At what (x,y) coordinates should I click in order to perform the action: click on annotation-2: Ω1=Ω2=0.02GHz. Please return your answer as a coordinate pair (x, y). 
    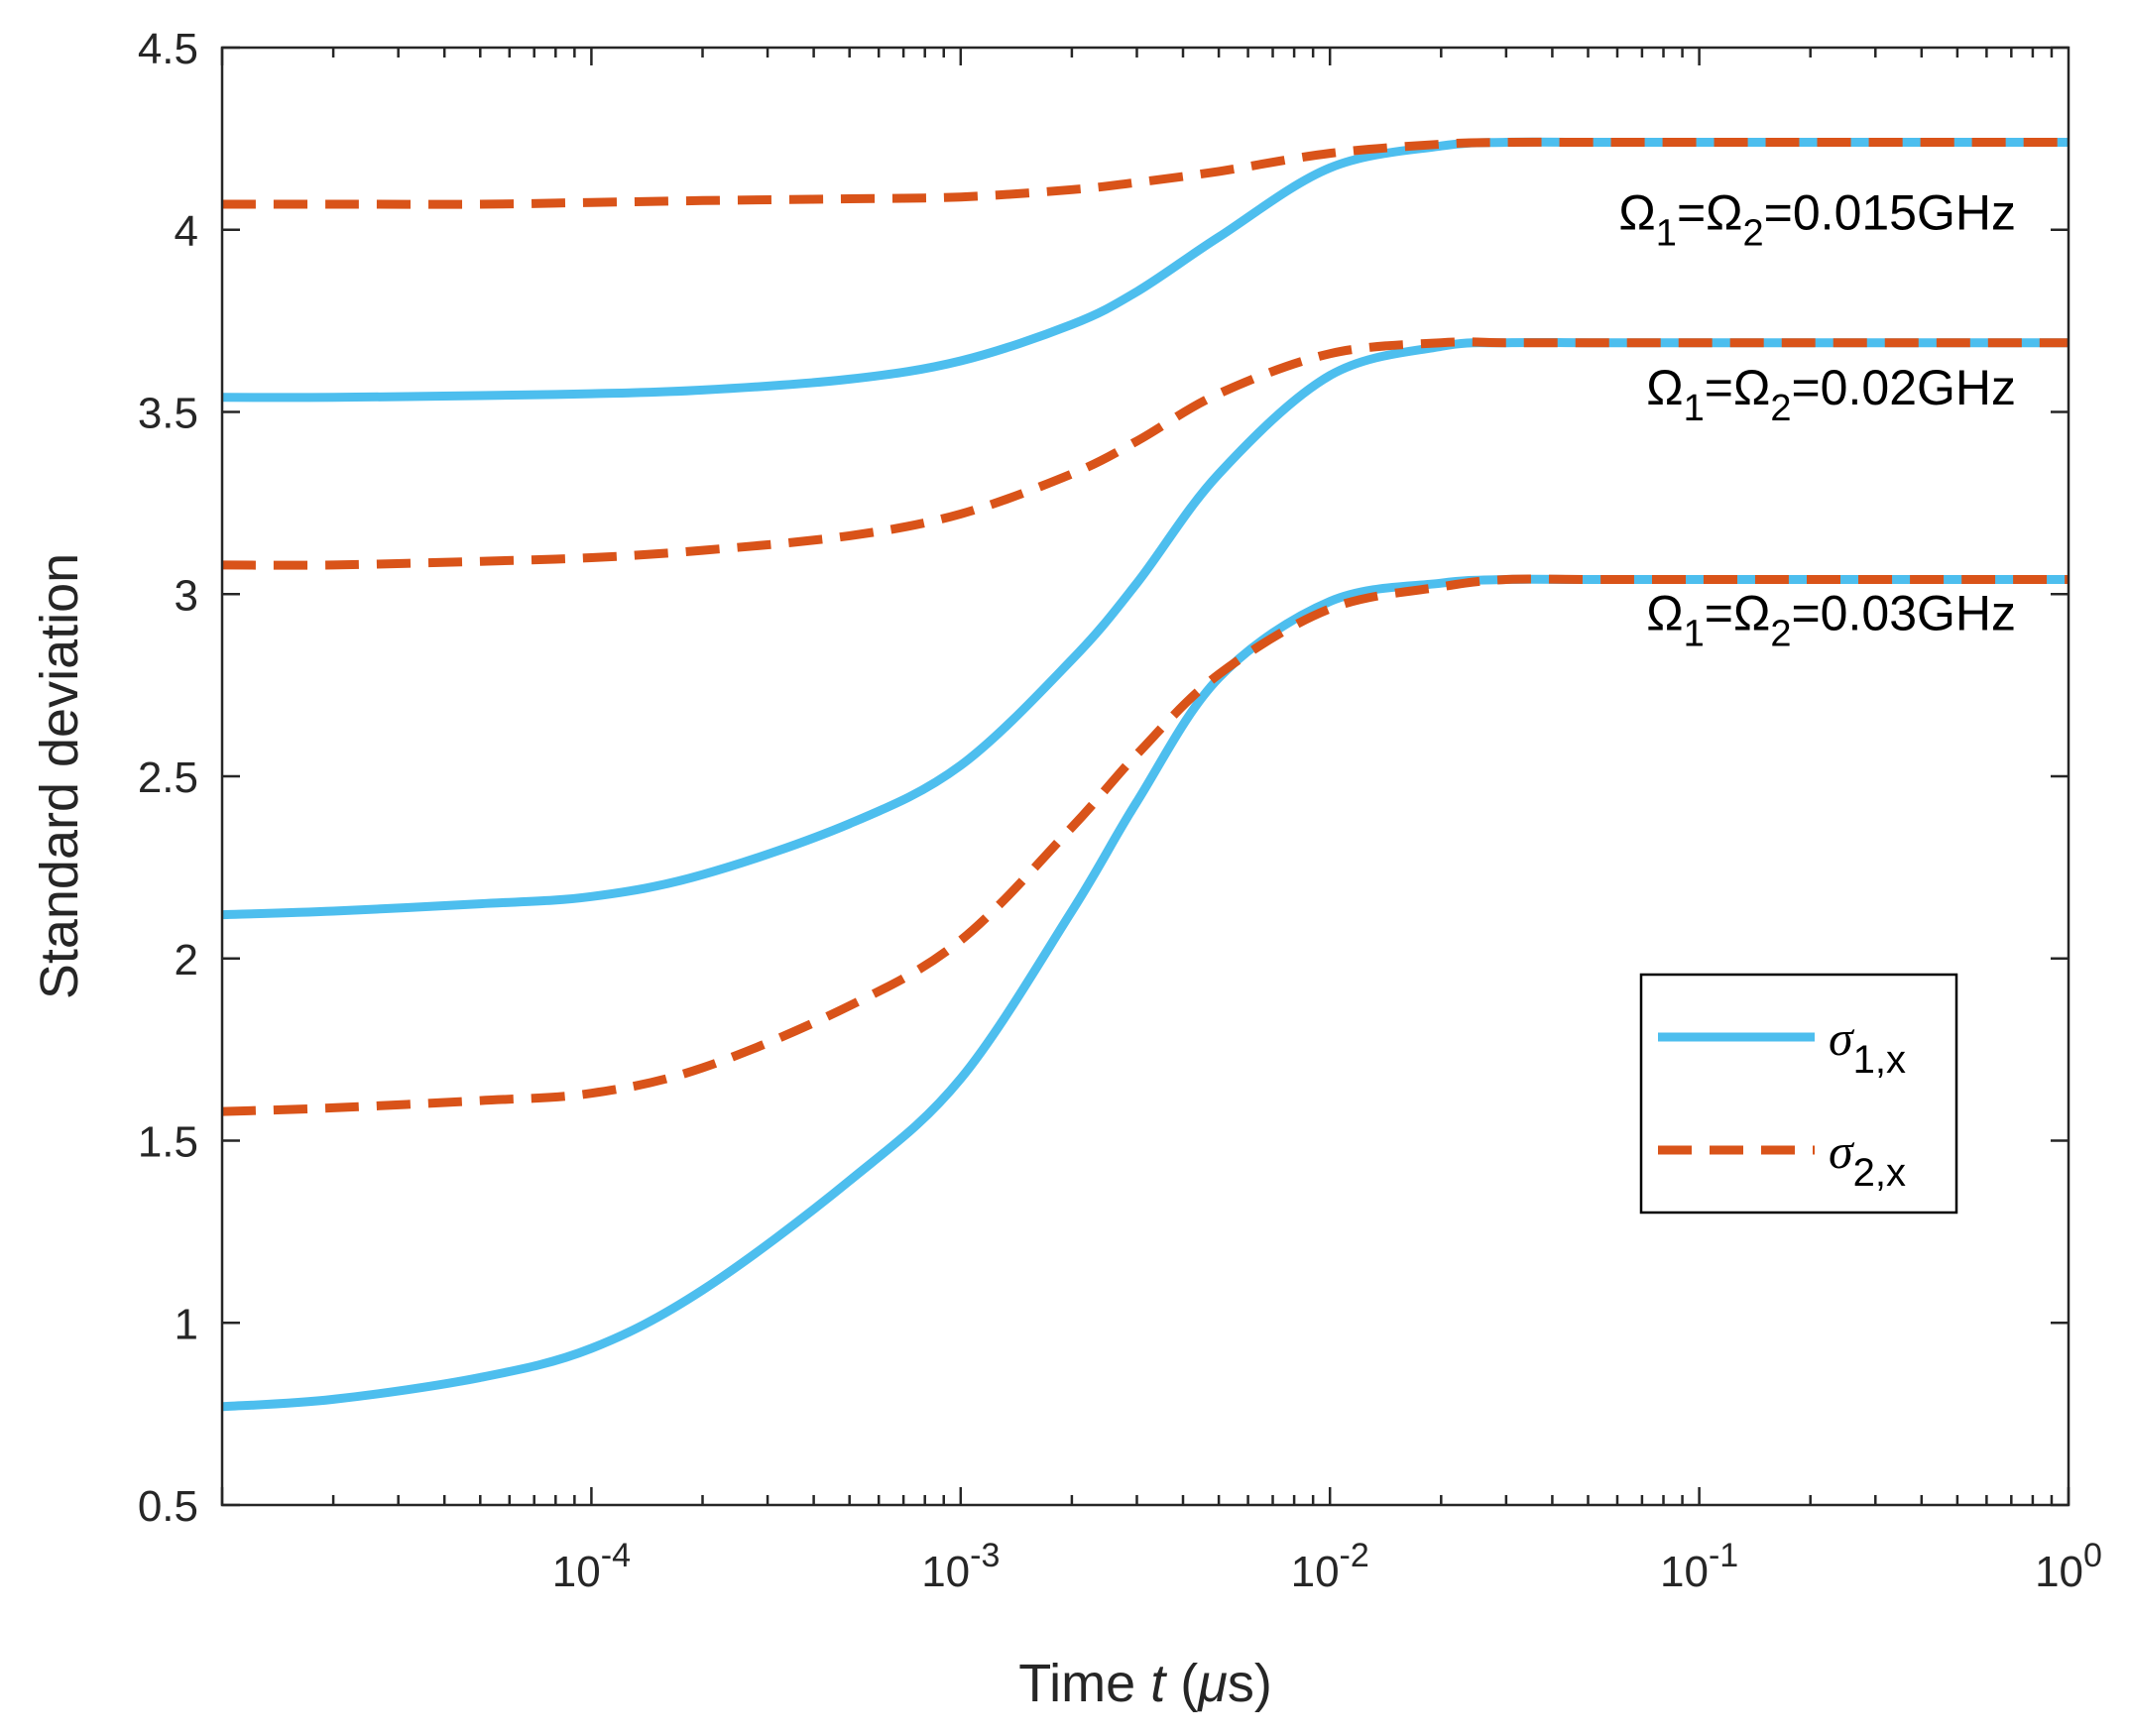
    Looking at the image, I should click on (1831, 394).